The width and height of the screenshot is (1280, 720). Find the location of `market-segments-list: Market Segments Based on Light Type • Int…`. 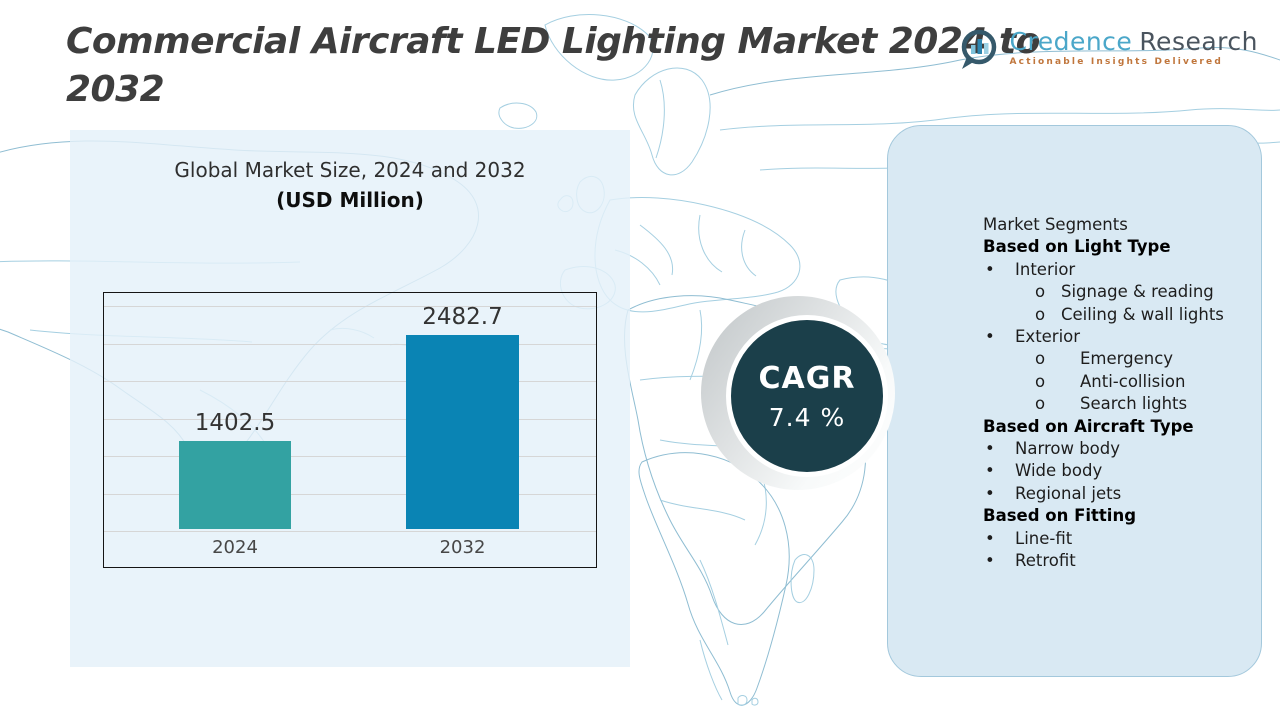

market-segments-list: Market Segments Based on Light Type • Int… is located at coordinates (1118, 393).